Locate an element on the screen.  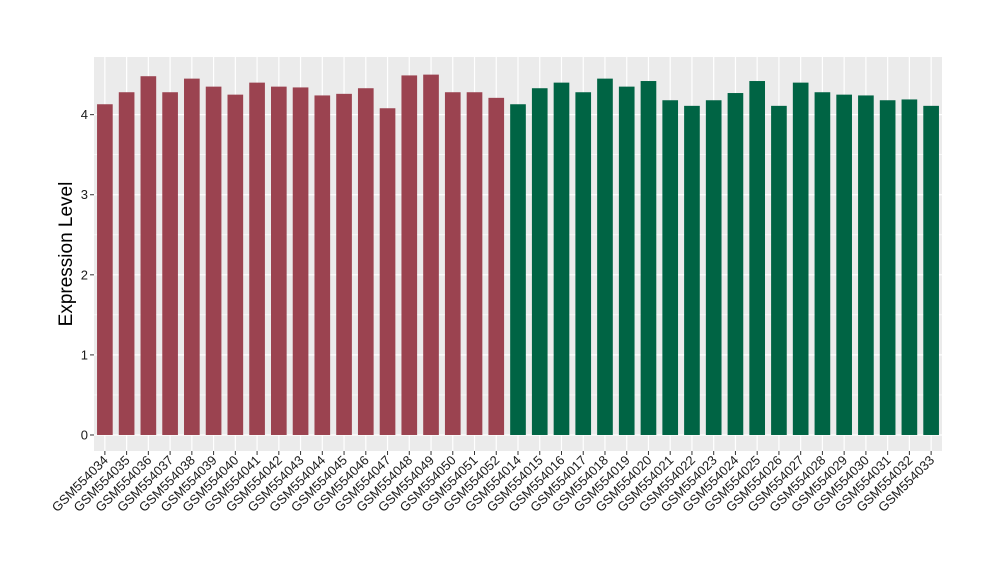
bar-GSM554029 is located at coordinates (844, 264).